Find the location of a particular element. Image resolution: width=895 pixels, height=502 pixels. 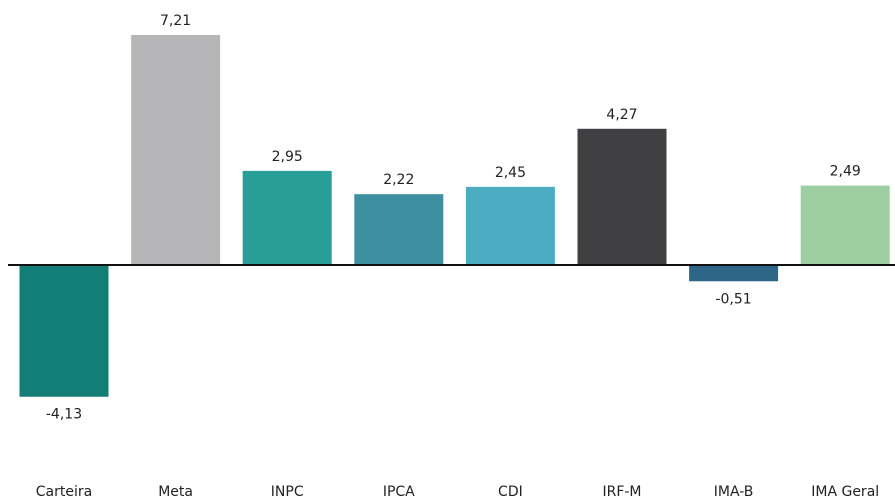

data-label: 2,22 is located at coordinates (398, 180).